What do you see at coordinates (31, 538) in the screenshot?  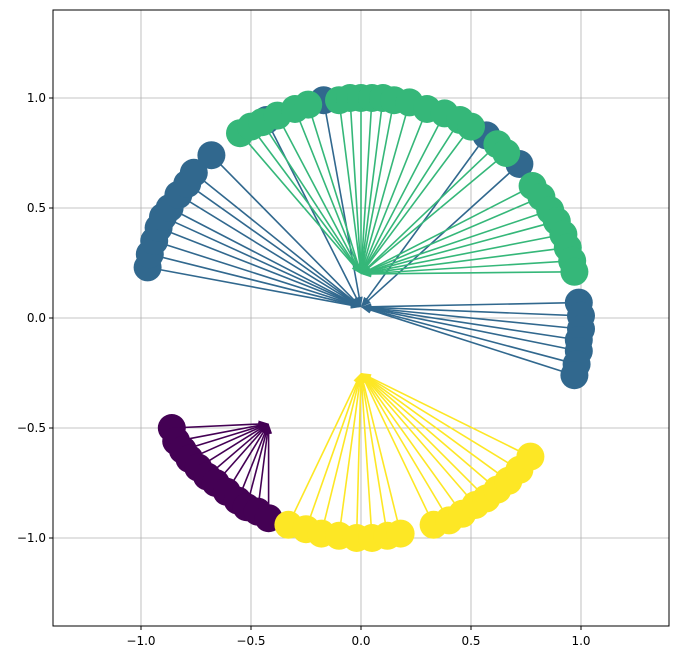 I see `y-tick-label: −1.0` at bounding box center [31, 538].